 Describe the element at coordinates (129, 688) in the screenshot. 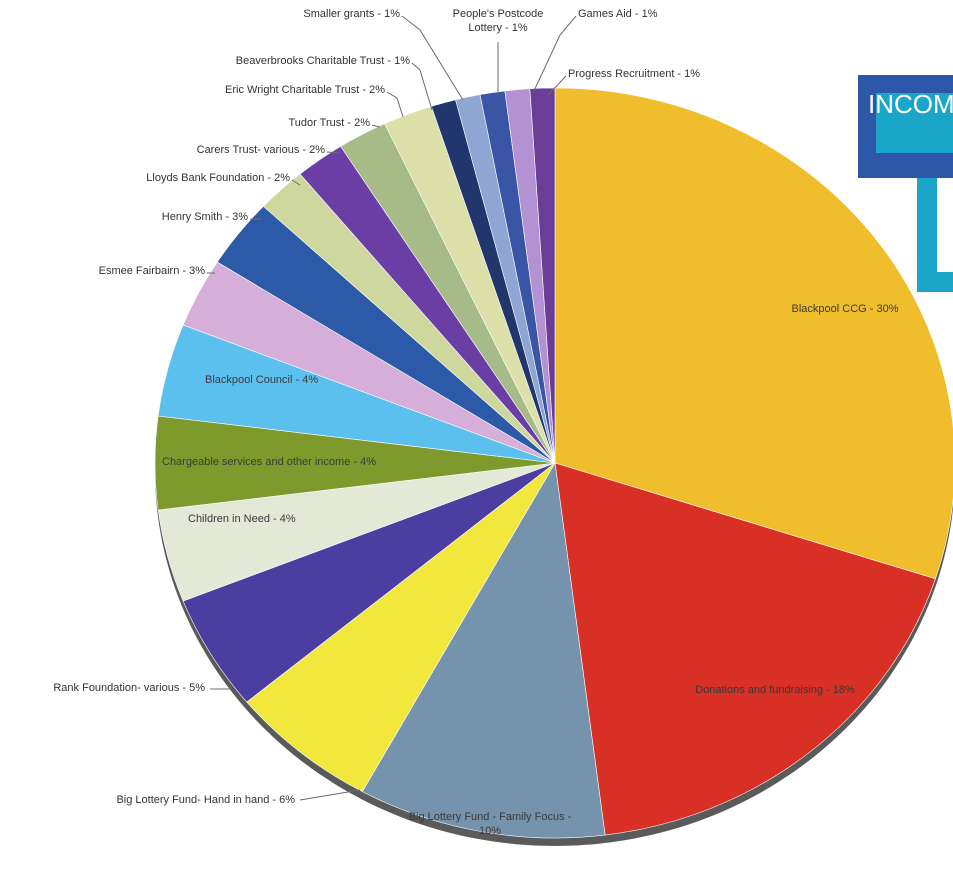

I see `slice-label-4: Rank Foundation- various - 5%` at that location.